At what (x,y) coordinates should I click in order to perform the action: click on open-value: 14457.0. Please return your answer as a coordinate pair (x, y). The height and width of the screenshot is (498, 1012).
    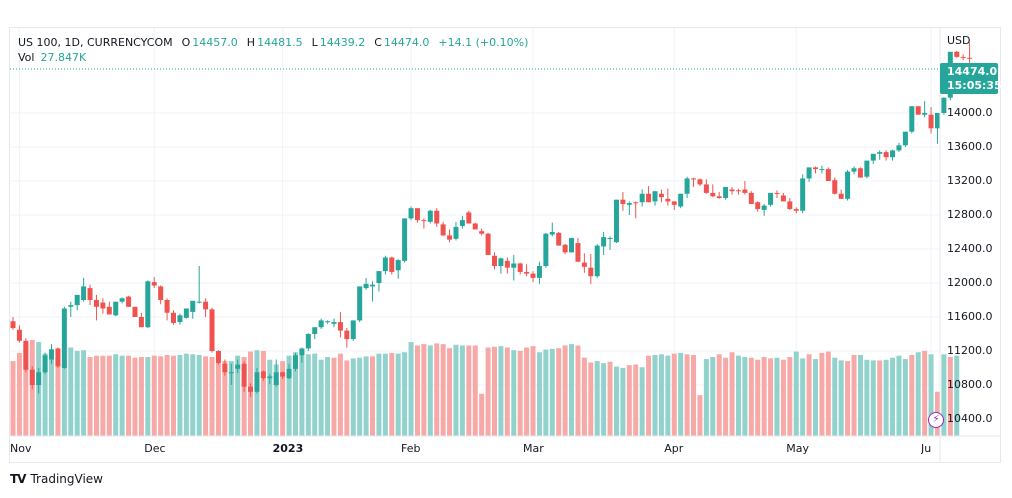
    Looking at the image, I should click on (215, 42).